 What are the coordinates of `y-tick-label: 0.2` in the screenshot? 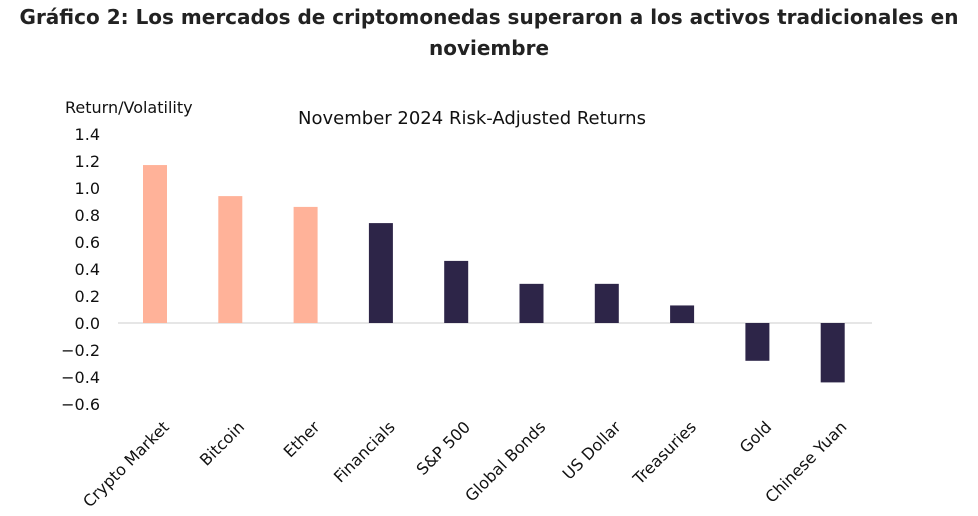 It's located at (87, 296).